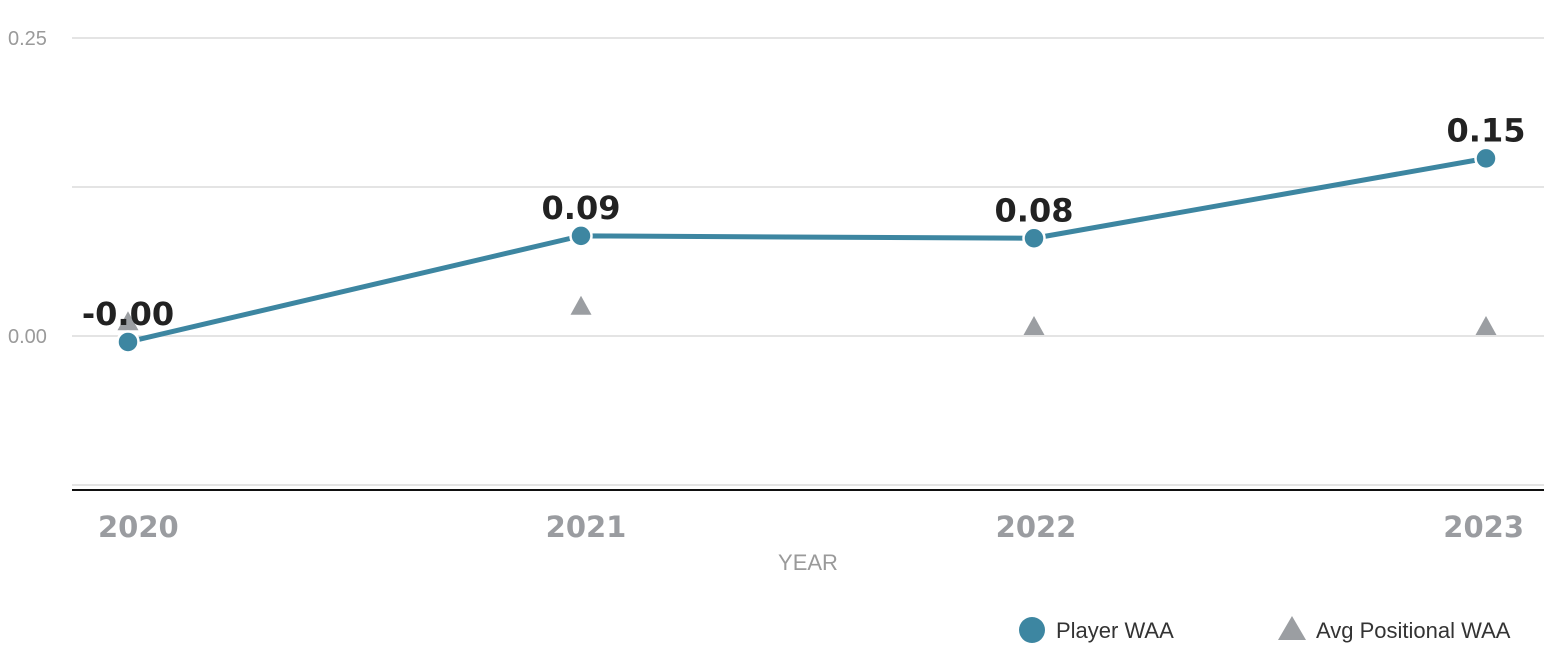  Describe the element at coordinates (27, 188) in the screenshot. I see `y-axis-tick-labels: 0.25 0.00` at that location.